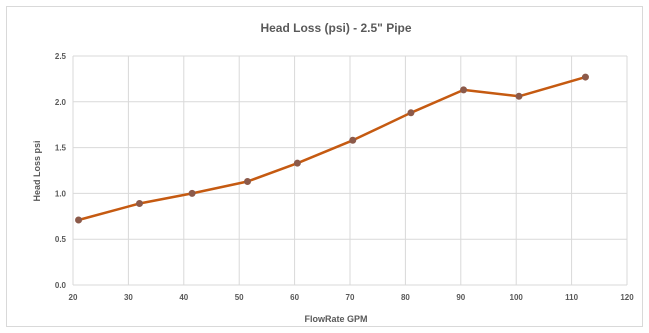 Image resolution: width=649 pixels, height=333 pixels. I want to click on y-tick-label: 0.0, so click(61, 285).